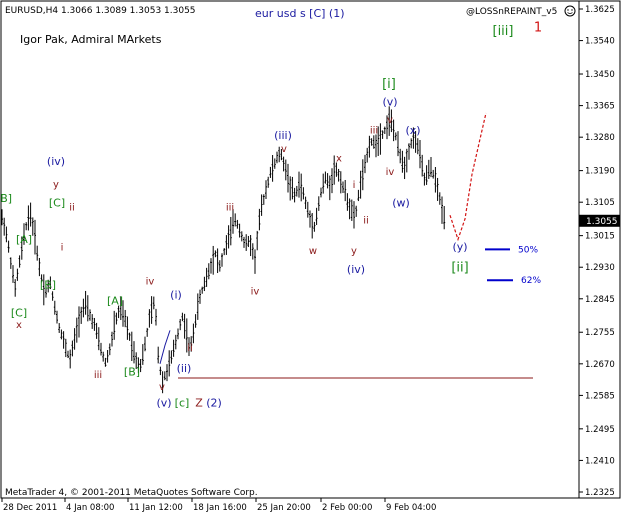 The width and height of the screenshot is (621, 521). Describe the element at coordinates (600, 493) in the screenshot. I see `y-tick-label: 1.2325` at that location.